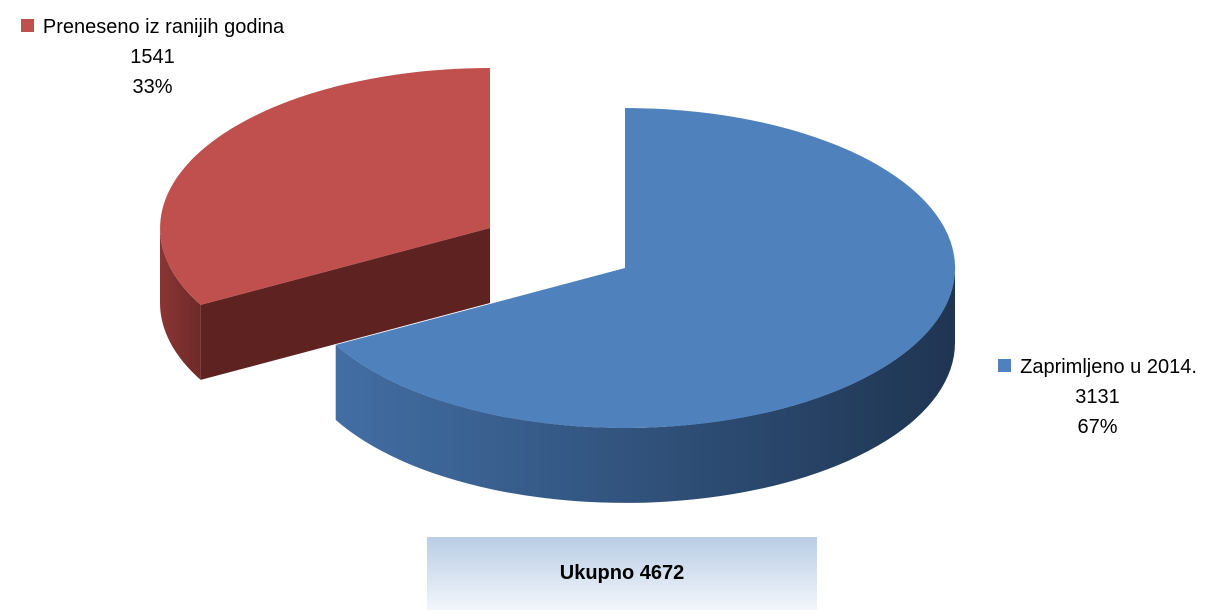  I want to click on total-label: Ukupno 4672, so click(622, 573).